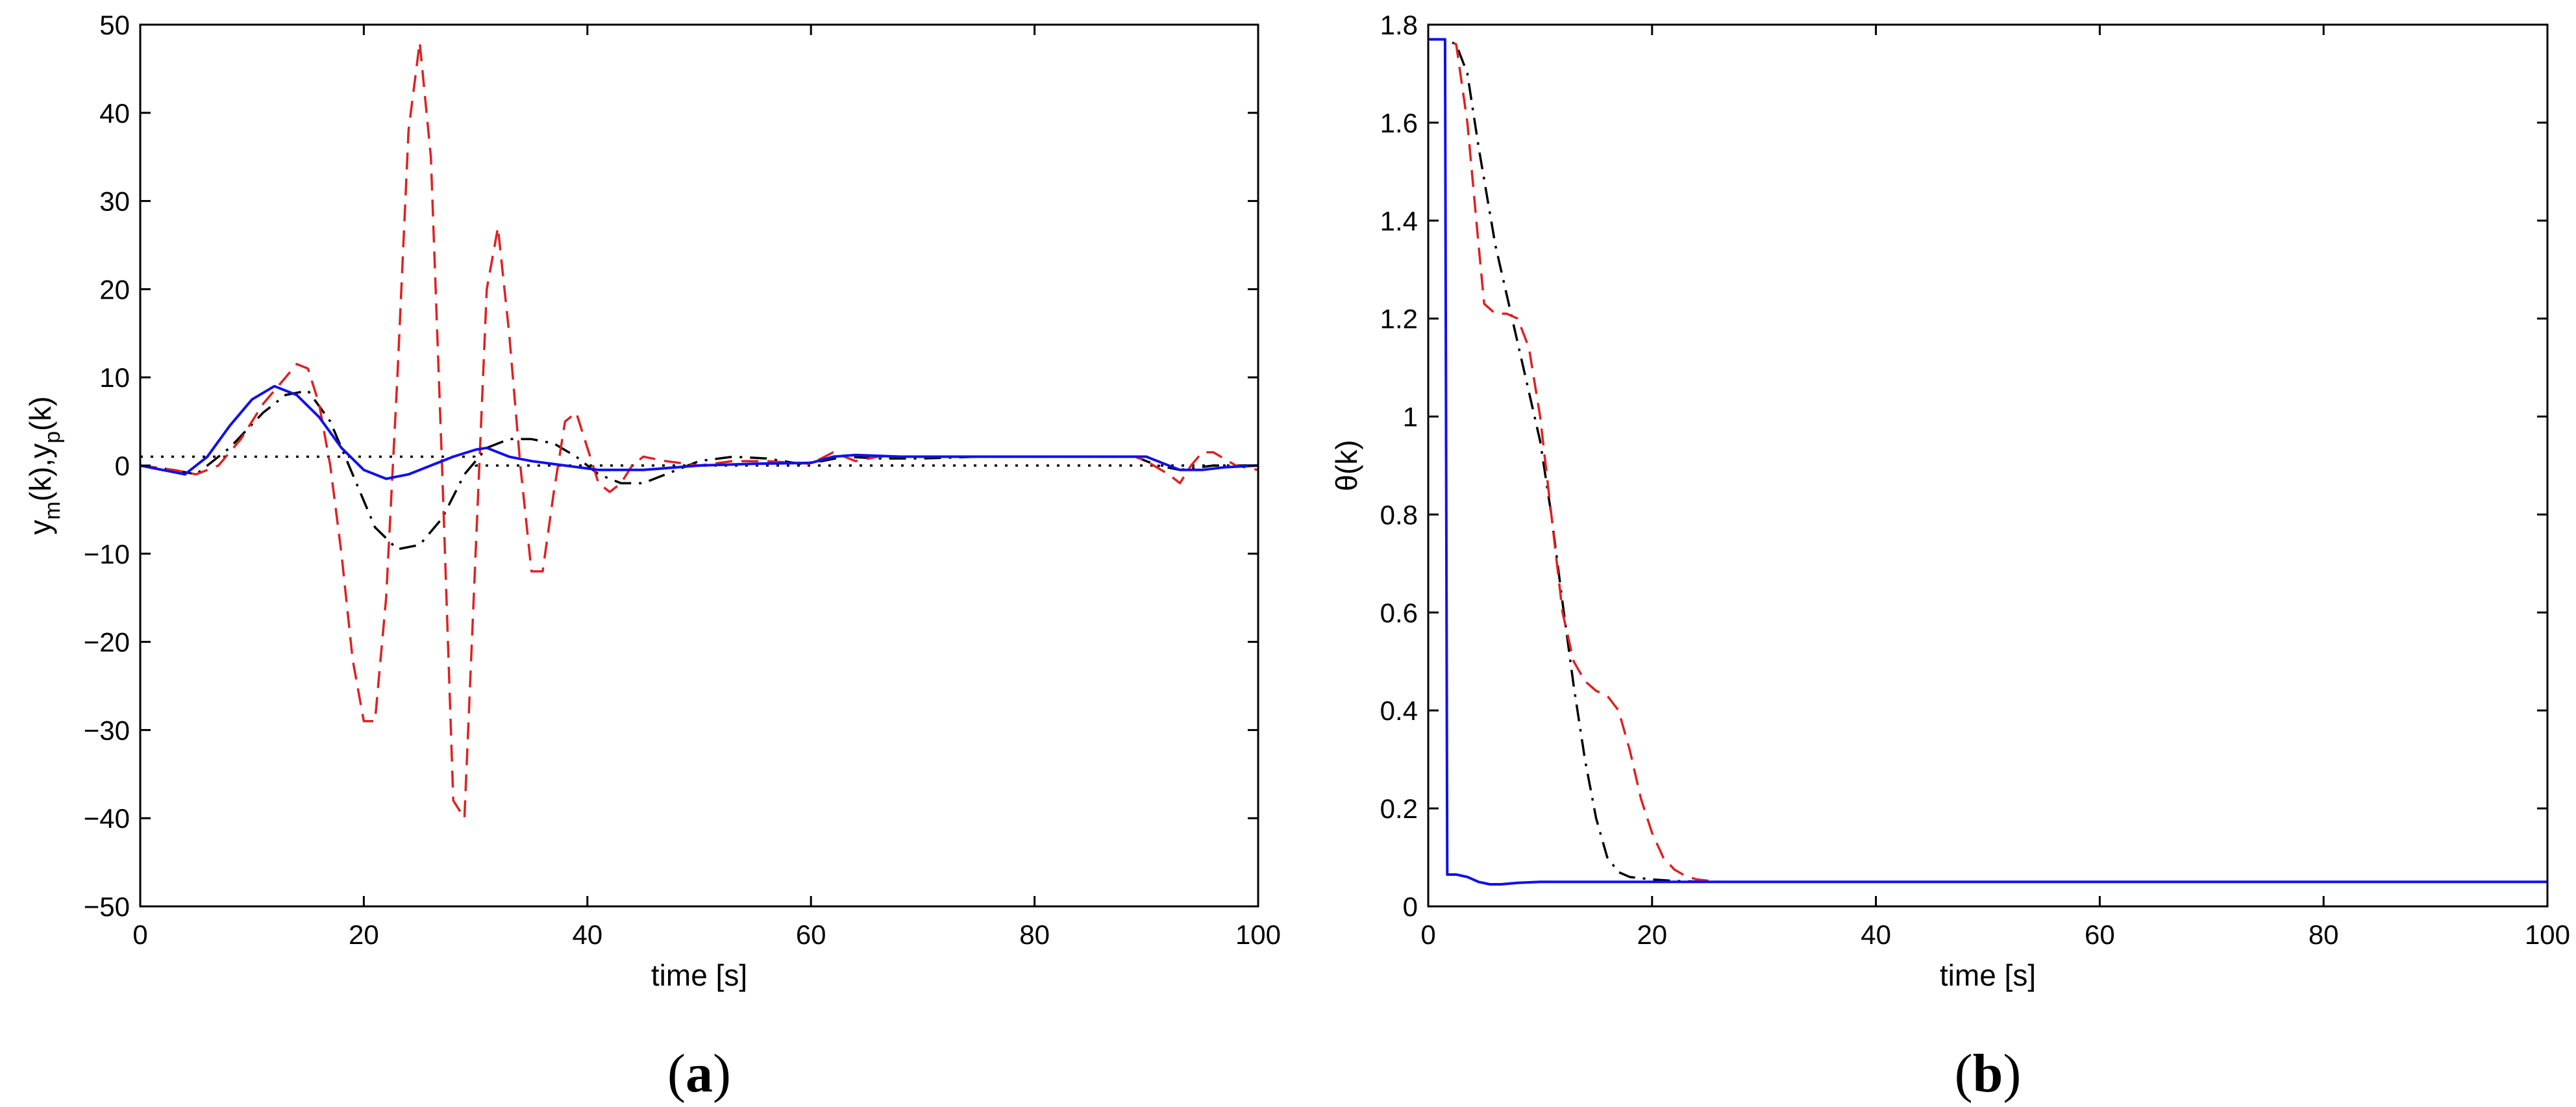 This screenshot has width=2576, height=1107. Describe the element at coordinates (114, 378) in the screenshot. I see `y-tick-label-a: 10` at that location.